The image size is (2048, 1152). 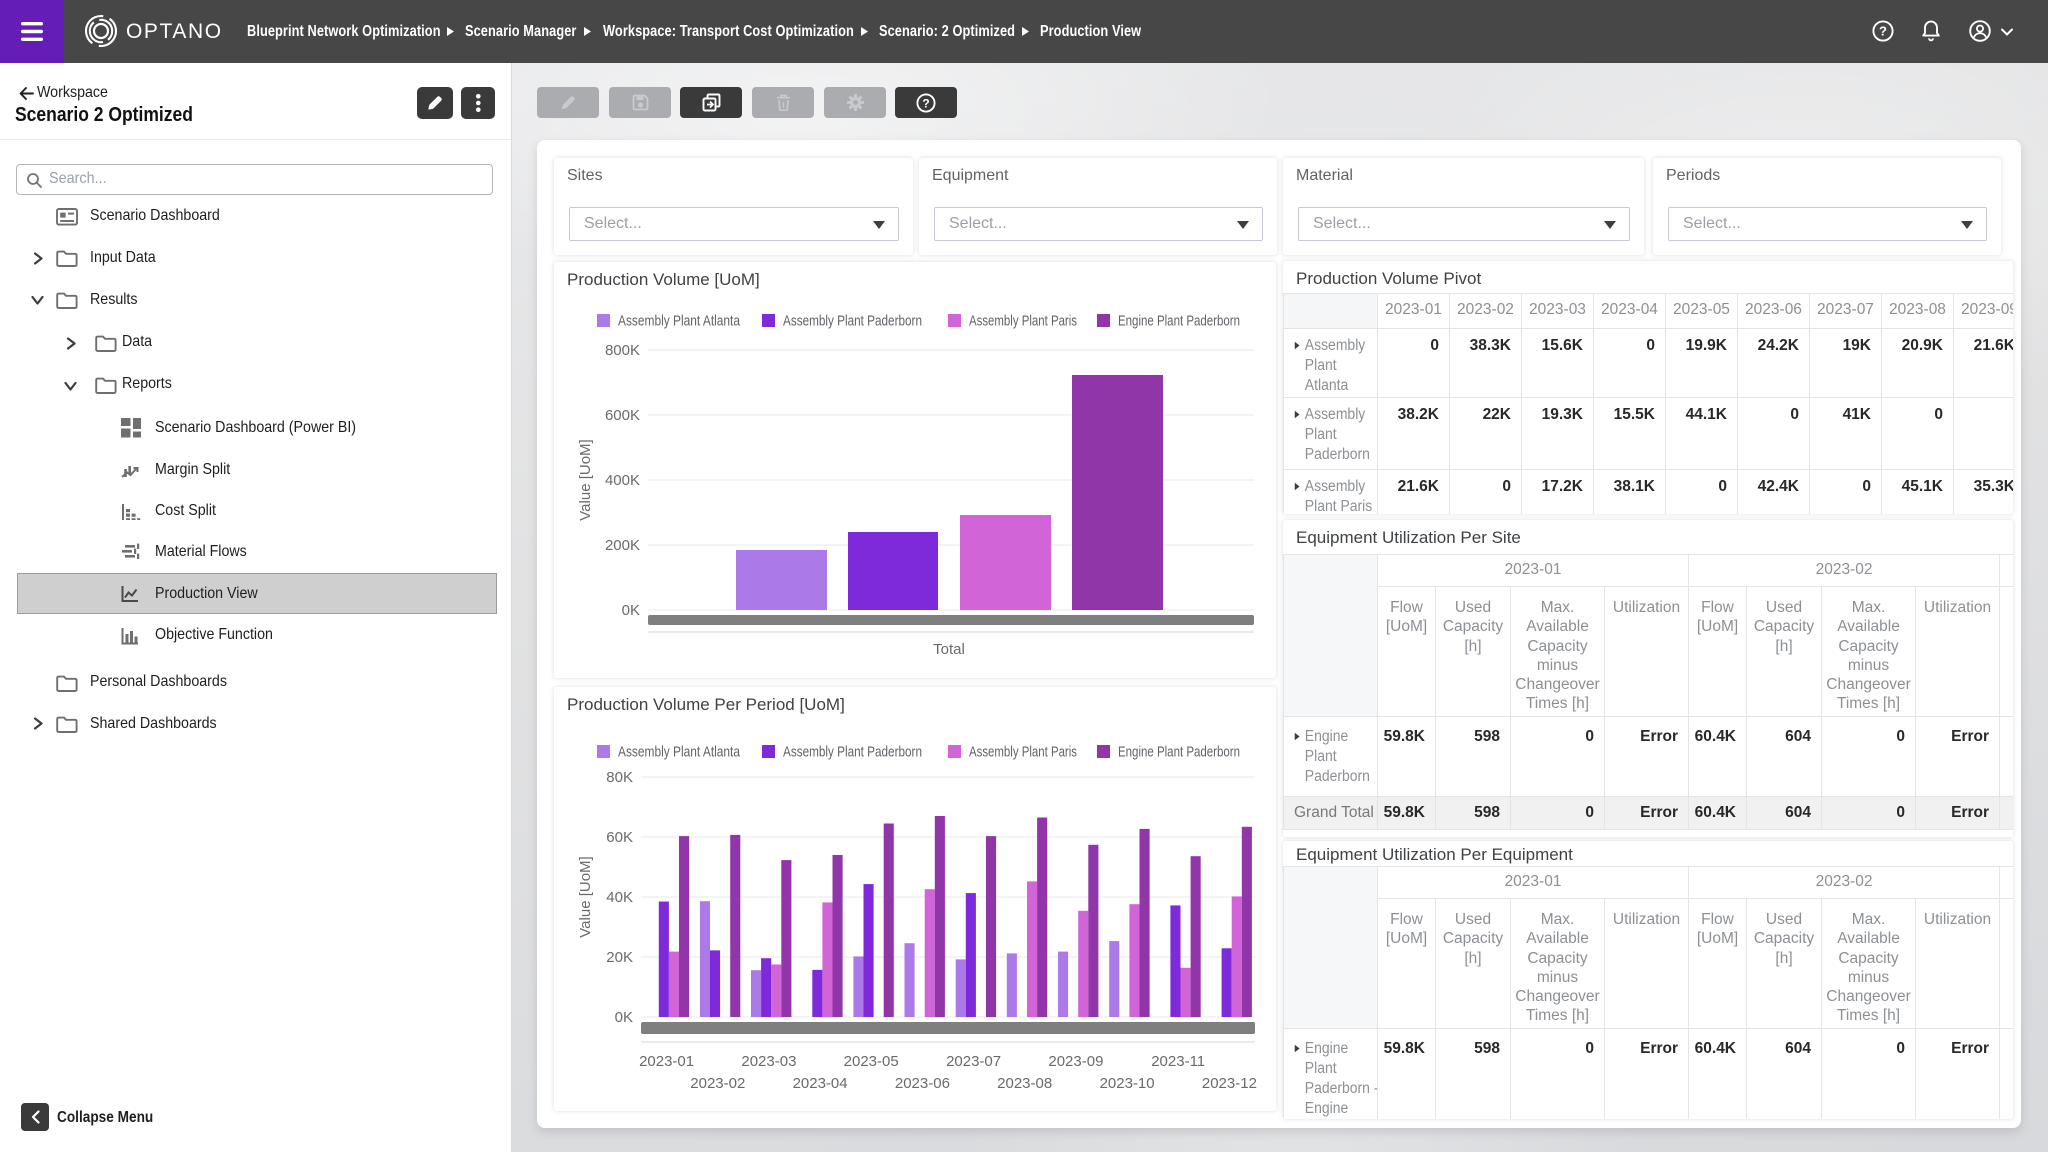 I want to click on svg-text: 2023-01, so click(x=666, y=1061).